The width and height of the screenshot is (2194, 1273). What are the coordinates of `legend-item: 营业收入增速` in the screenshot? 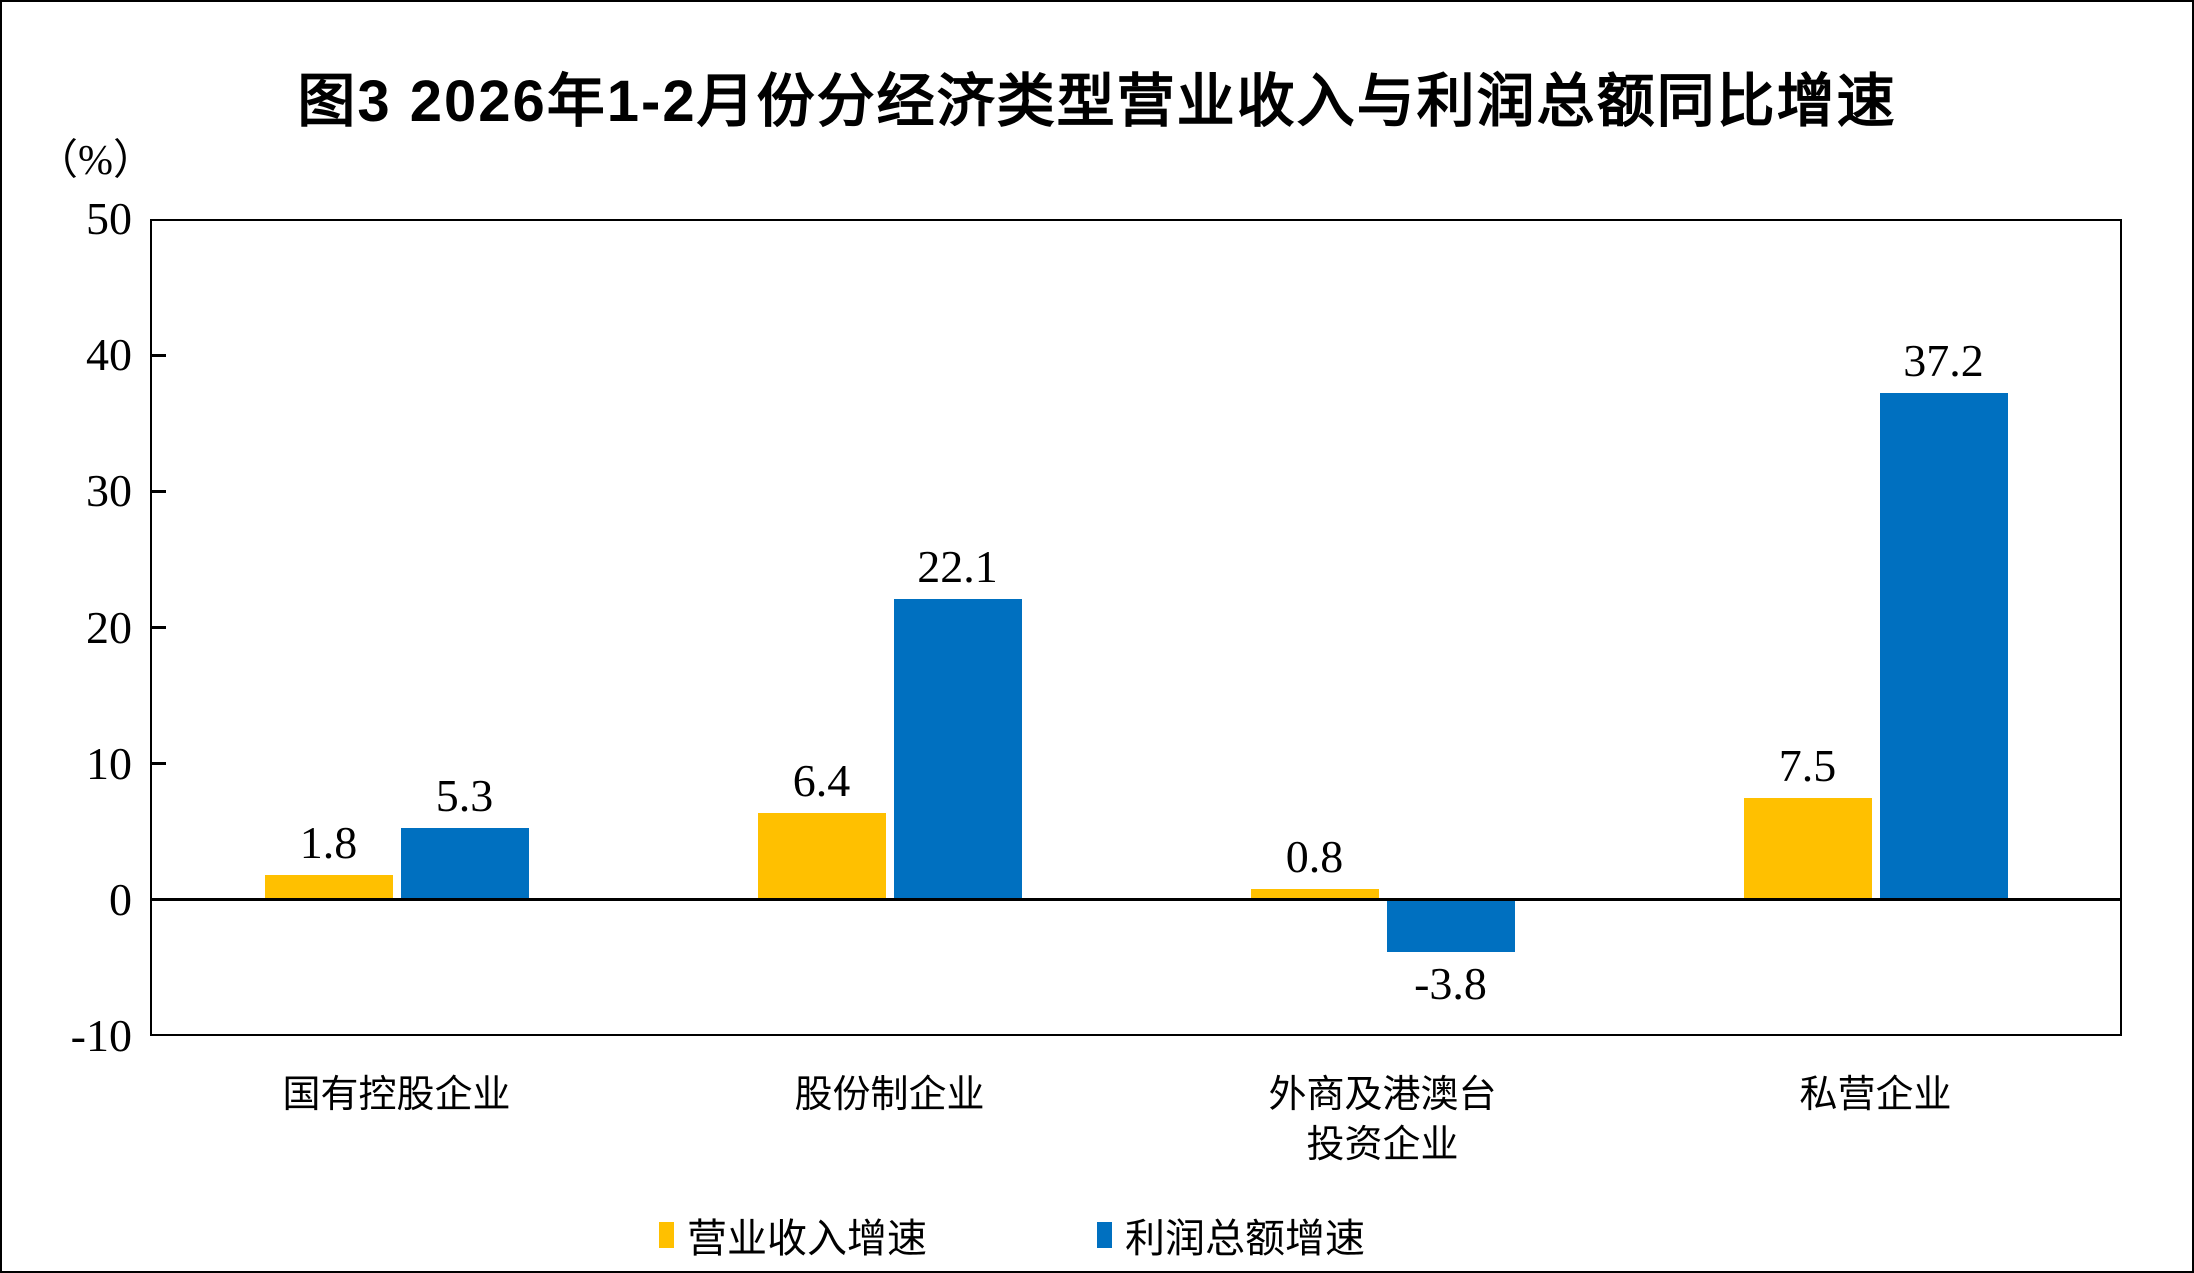 It's located at (793, 1235).